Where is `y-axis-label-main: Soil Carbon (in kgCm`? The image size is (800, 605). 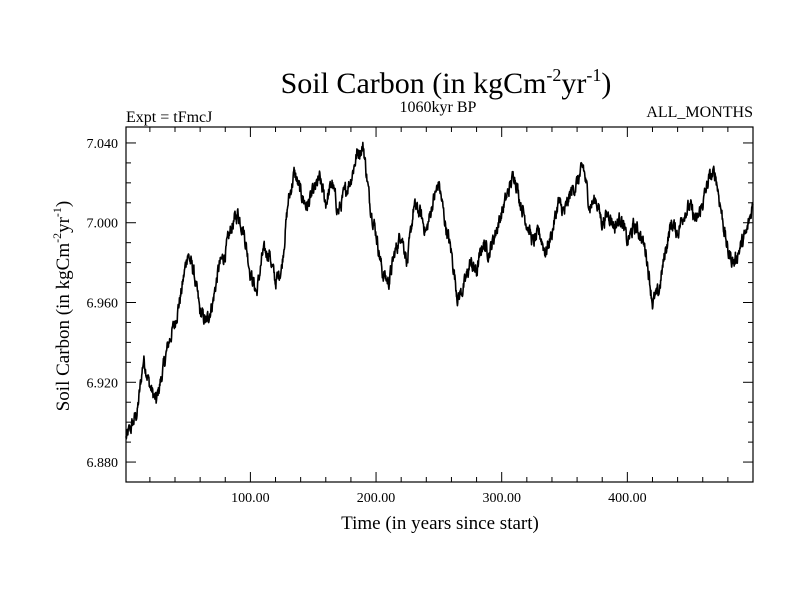 y-axis-label-main: Soil Carbon (in kgCm is located at coordinates (63, 327).